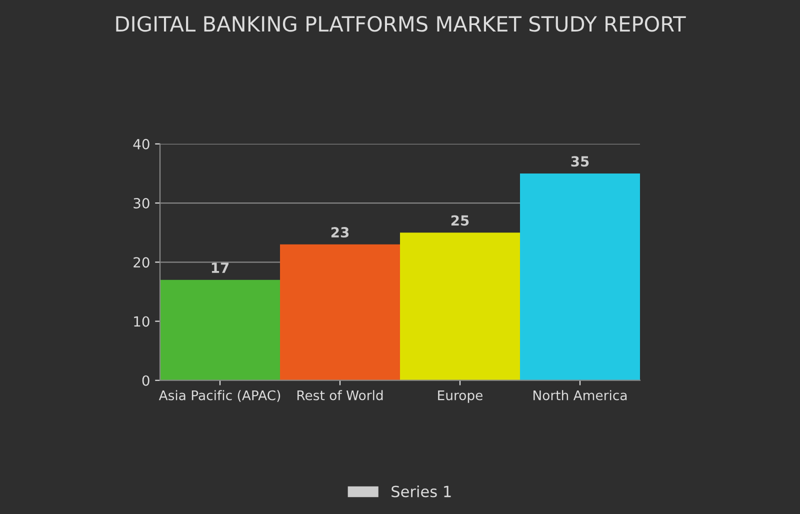 This screenshot has height=514, width=800. Describe the element at coordinates (142, 262) in the screenshot. I see `y-tick-label: 20` at that location.